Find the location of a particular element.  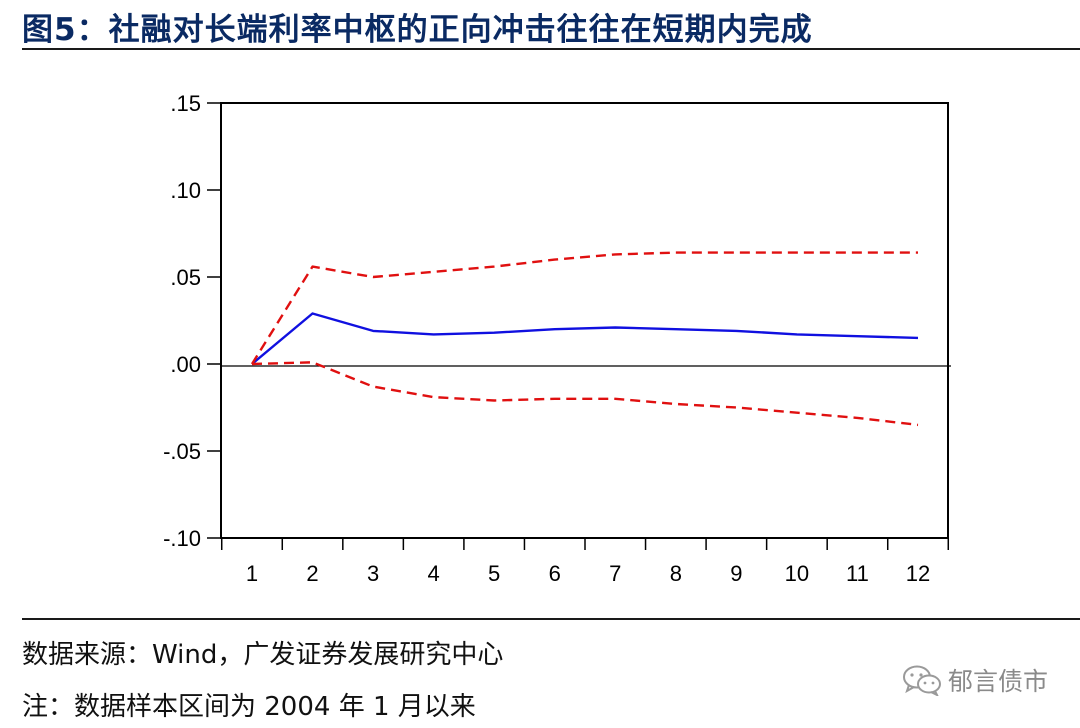

upper-band-line is located at coordinates (584, 308).